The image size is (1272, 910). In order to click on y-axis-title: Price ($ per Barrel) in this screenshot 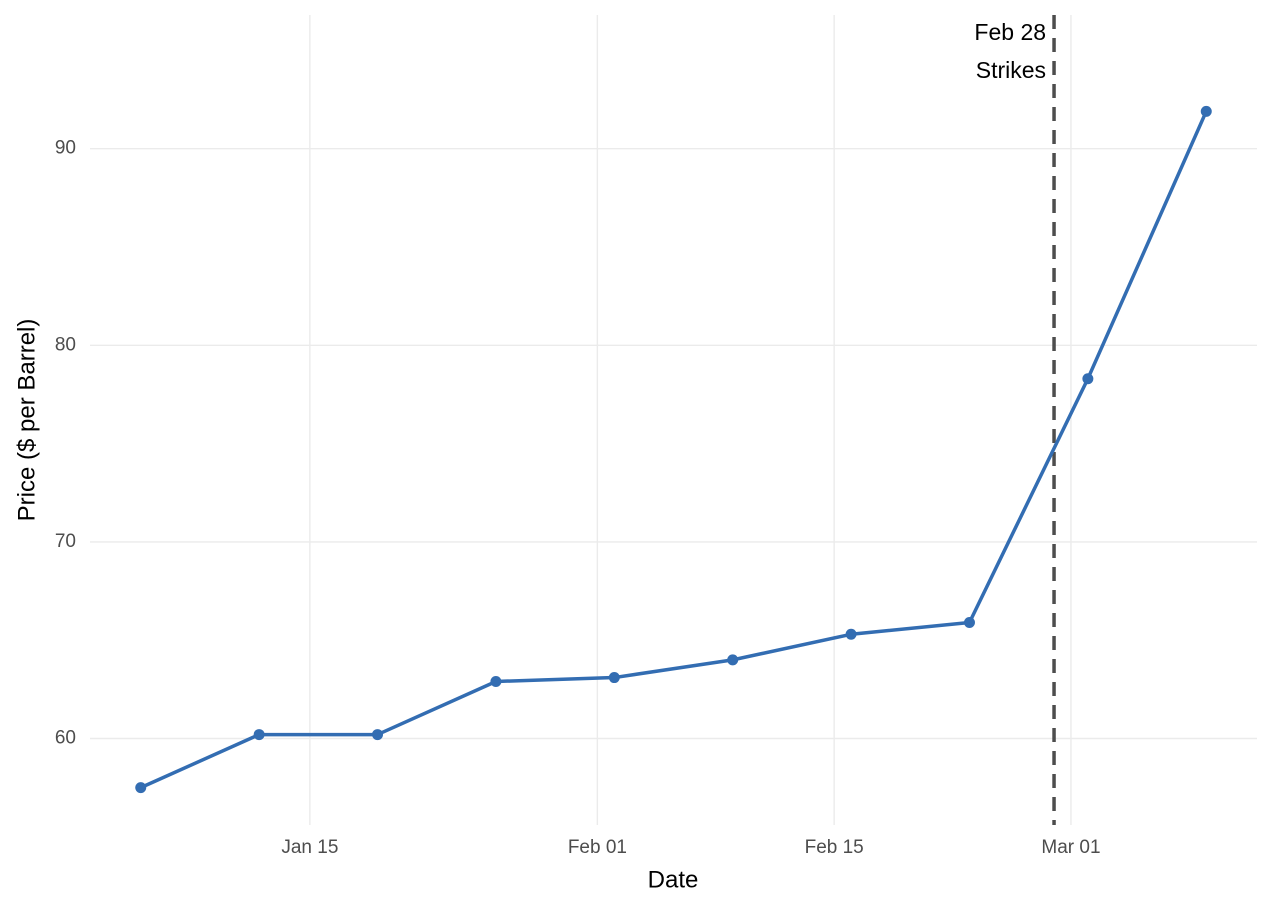, I will do `click(26, 420)`.